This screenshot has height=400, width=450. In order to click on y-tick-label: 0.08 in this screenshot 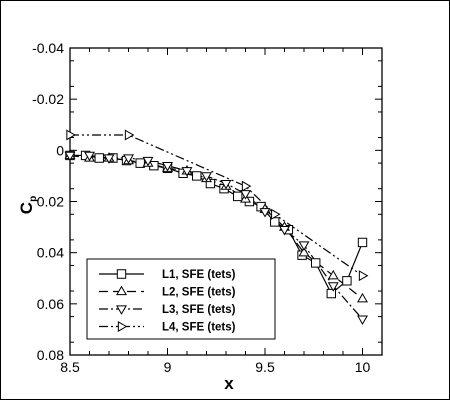, I will do `click(50, 355)`.